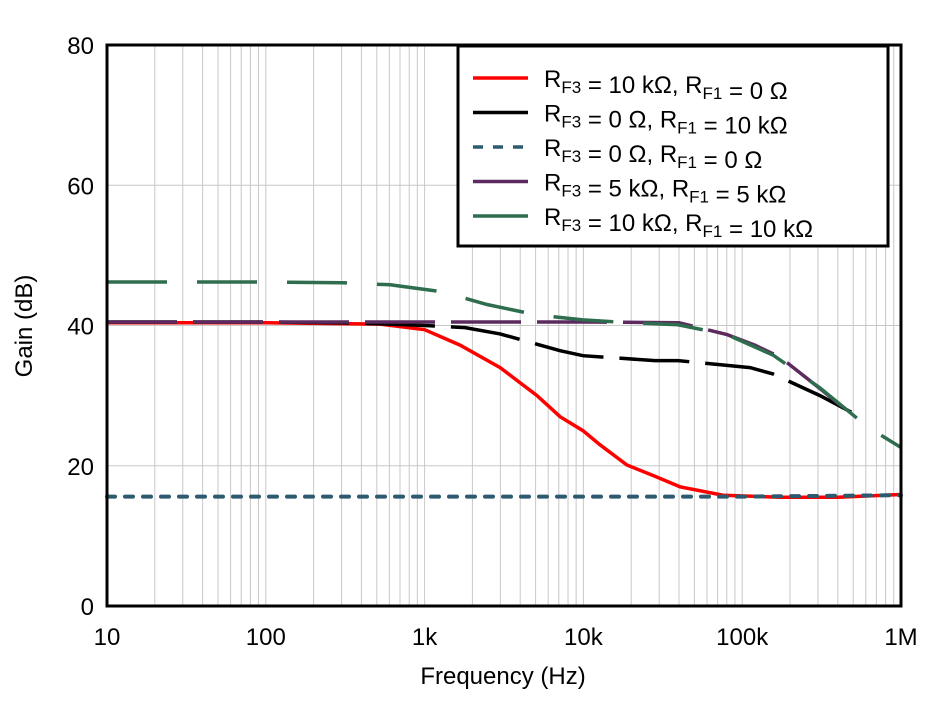  I want to click on x-tick-label: 100, so click(266, 637).